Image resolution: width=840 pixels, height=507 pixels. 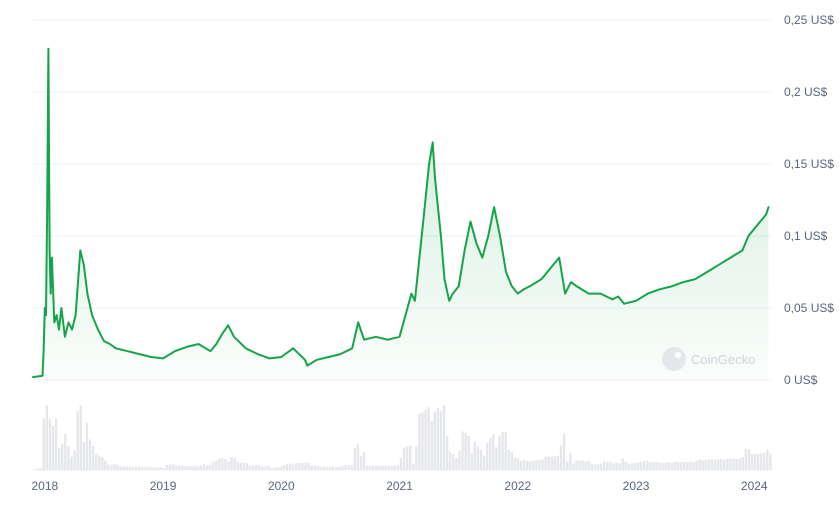 I want to click on x-tick-label: 2020, so click(x=281, y=486).